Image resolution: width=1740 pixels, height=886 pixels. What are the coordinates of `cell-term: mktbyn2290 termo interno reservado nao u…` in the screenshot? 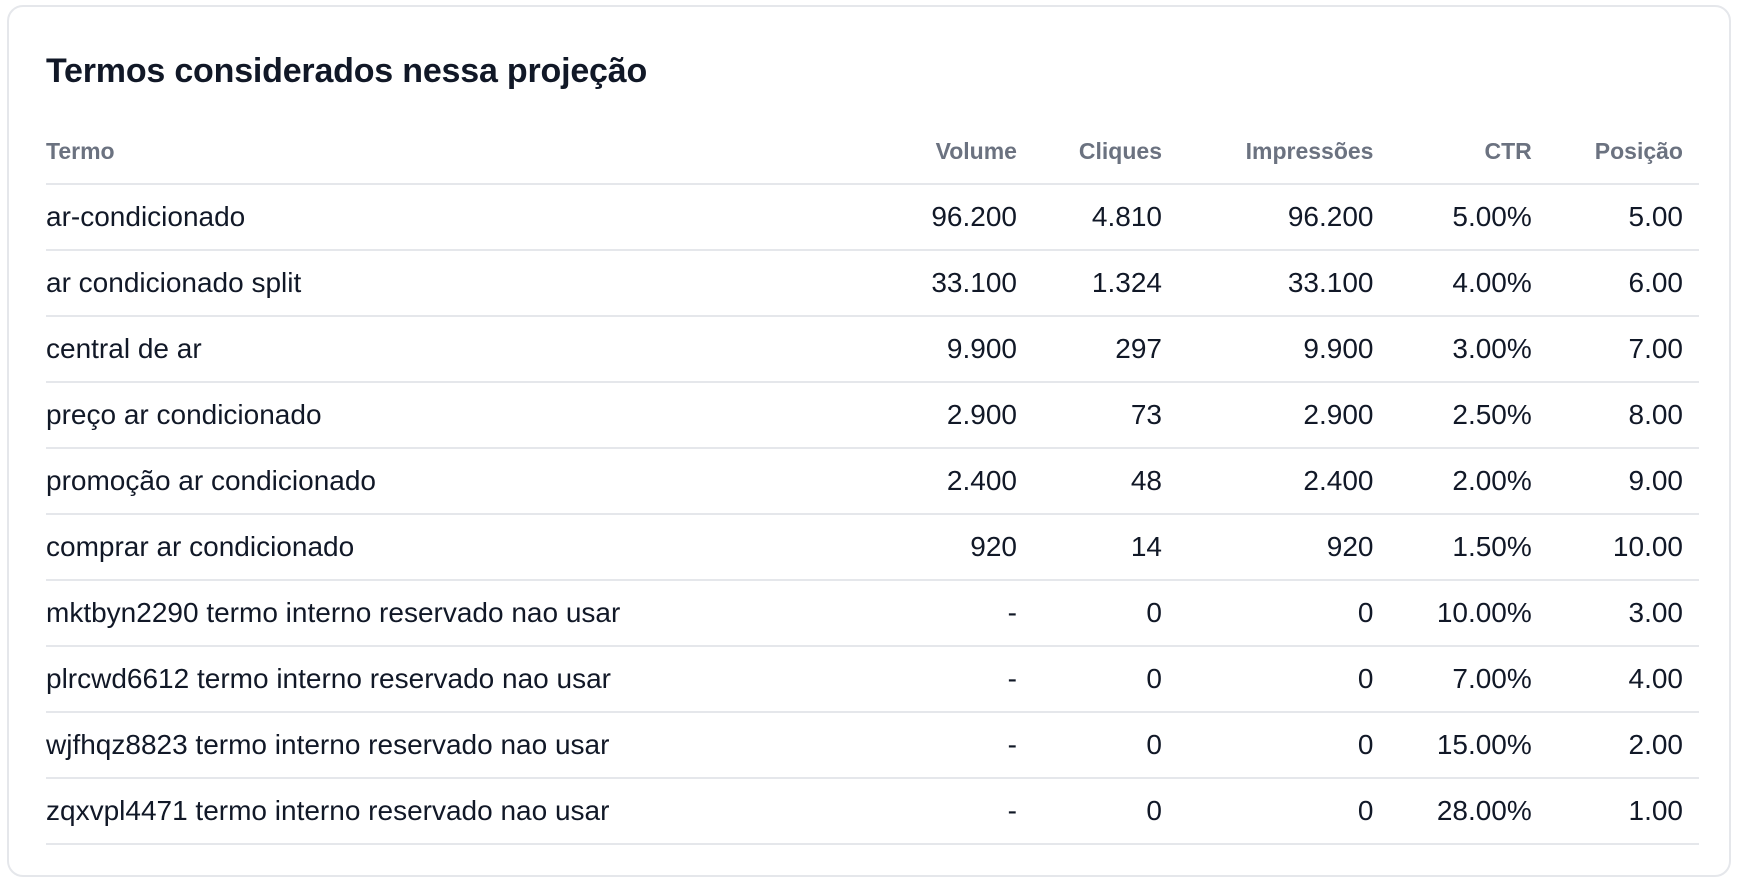 It's located at (457, 613).